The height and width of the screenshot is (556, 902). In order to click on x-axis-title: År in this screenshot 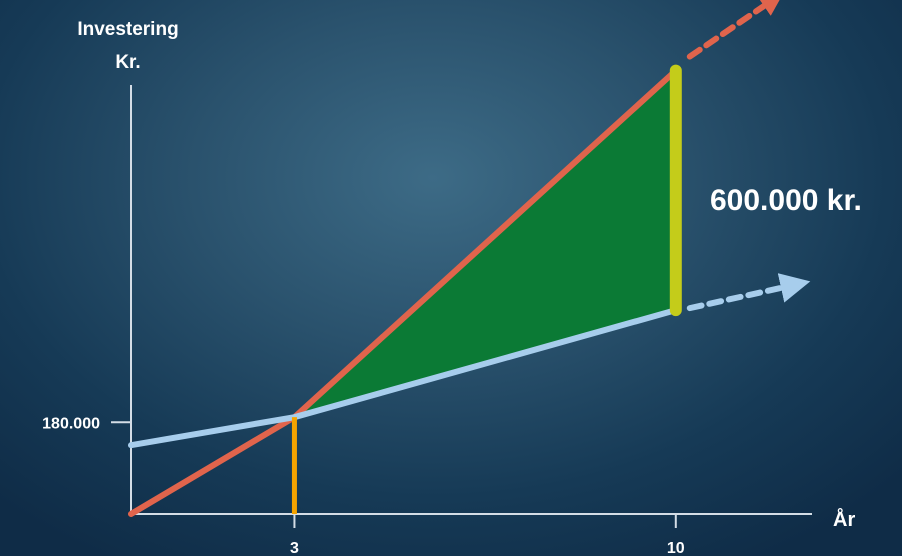, I will do `click(844, 519)`.